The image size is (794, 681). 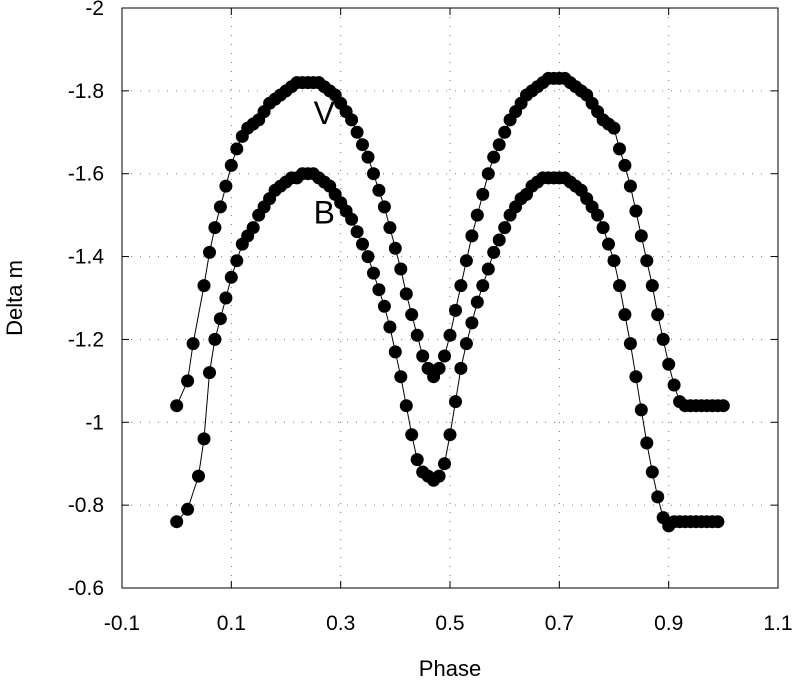 I want to click on y-axis-title: Delta m, so click(x=14, y=298).